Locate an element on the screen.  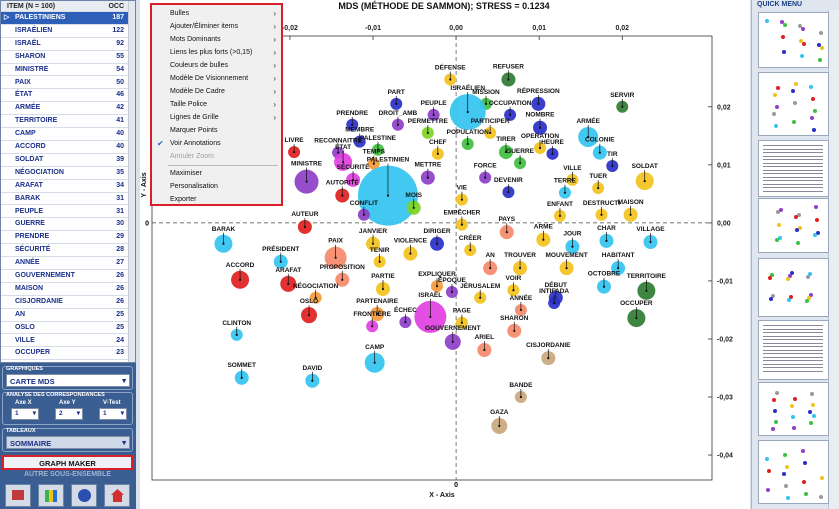
table-row: ▷ PALESTINIENS 187 is located at coordinates (64, 18).